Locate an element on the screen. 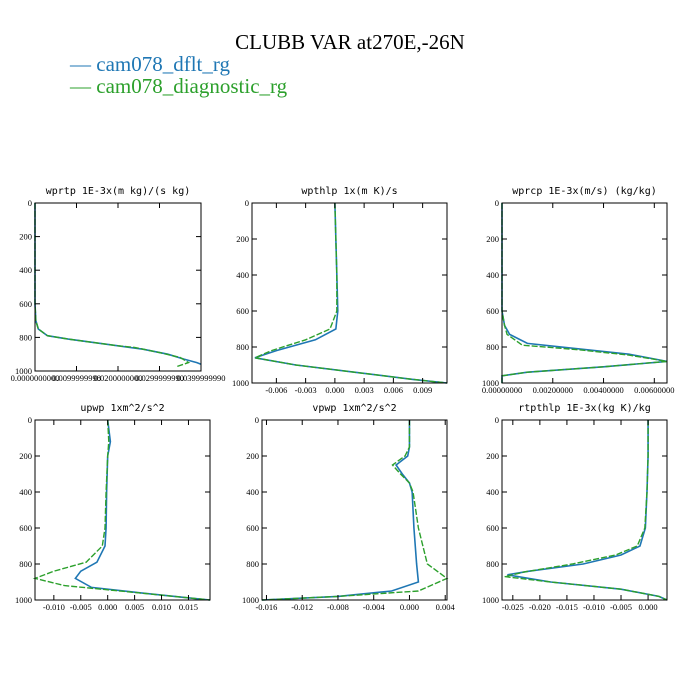  x-tick-label: 0.0000000000 is located at coordinates (35, 378).